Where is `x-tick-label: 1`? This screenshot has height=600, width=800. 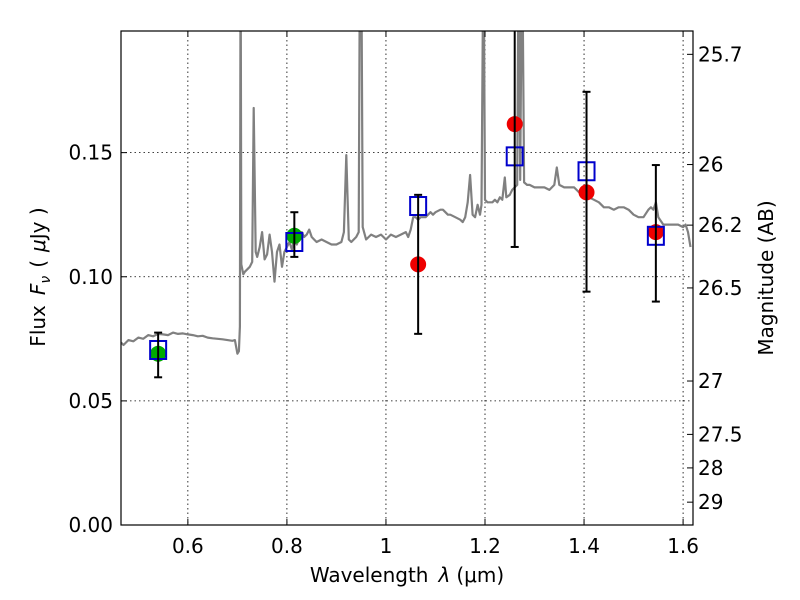 x-tick-label: 1 is located at coordinates (386, 546).